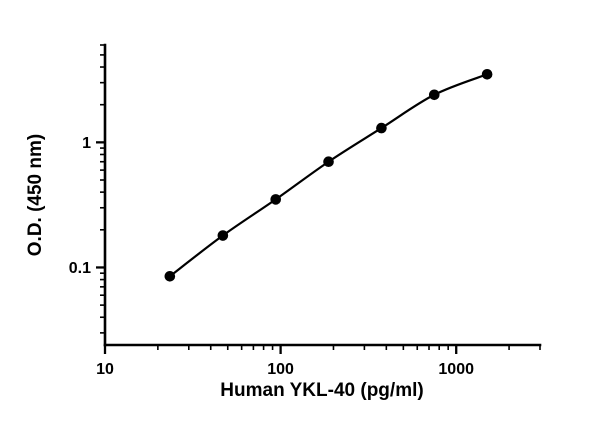 This screenshot has height=421, width=600. I want to click on y-tick-label: 0.1, so click(80, 268).